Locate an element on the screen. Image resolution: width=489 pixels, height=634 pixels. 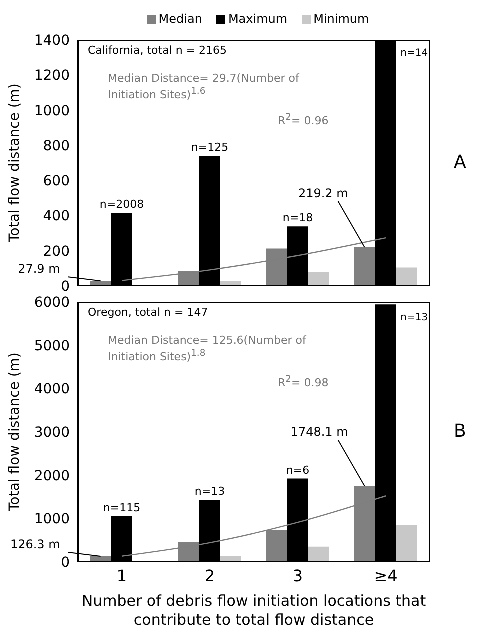
annotation: Median Distance= 29.7(Number of Initiation Sites)$^{1.6}$ is located at coordinates (204, 88).